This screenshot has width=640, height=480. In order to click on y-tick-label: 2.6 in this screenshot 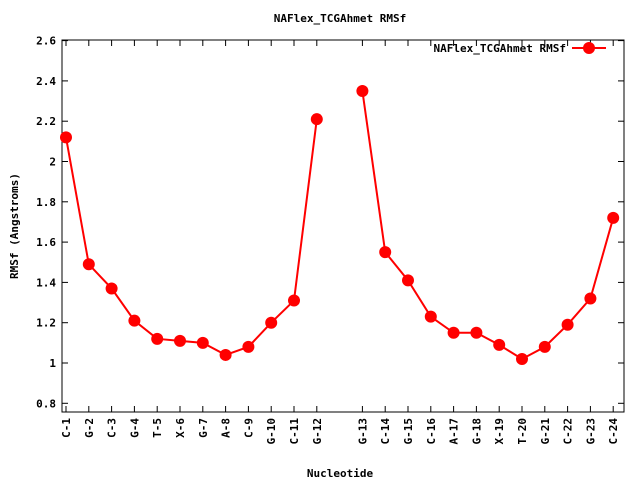, I will do `click(46, 41)`.